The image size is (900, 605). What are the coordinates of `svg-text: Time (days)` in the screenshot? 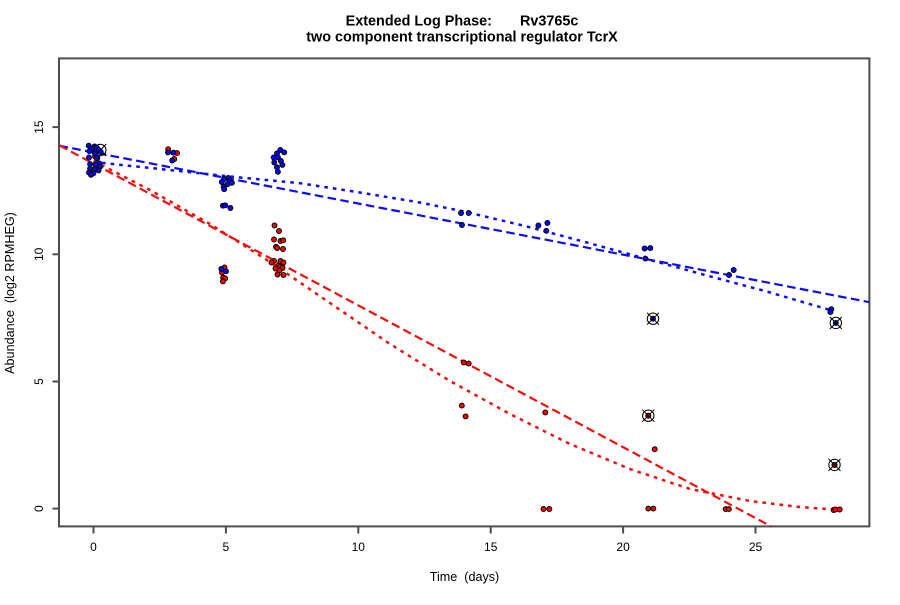 It's located at (465, 577).